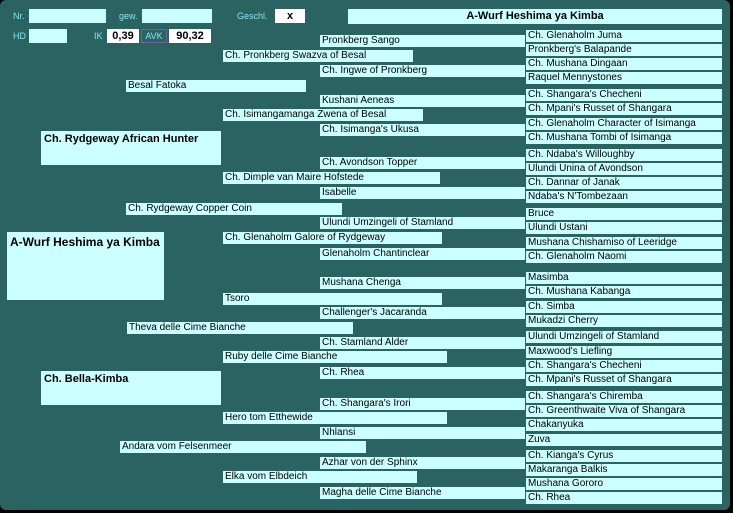  Describe the element at coordinates (624, 64) in the screenshot. I see `gen5-name: Ch. Mushana Dingaan` at that location.